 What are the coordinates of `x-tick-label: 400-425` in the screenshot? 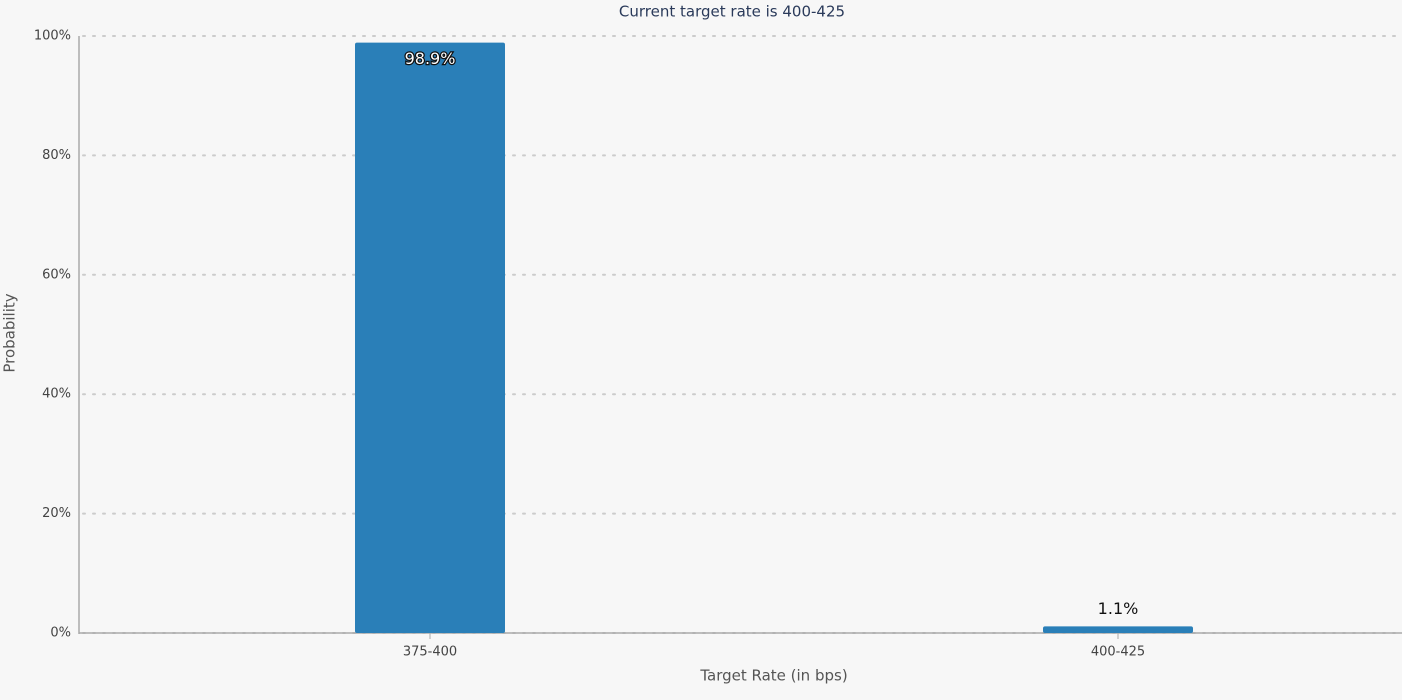 It's located at (1118, 652).